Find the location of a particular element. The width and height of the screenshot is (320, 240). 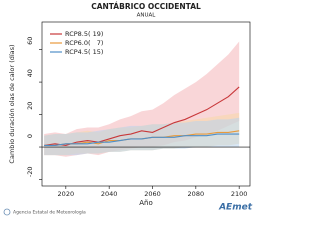

x-tick-label: 2060 is located at coordinates (152, 194).